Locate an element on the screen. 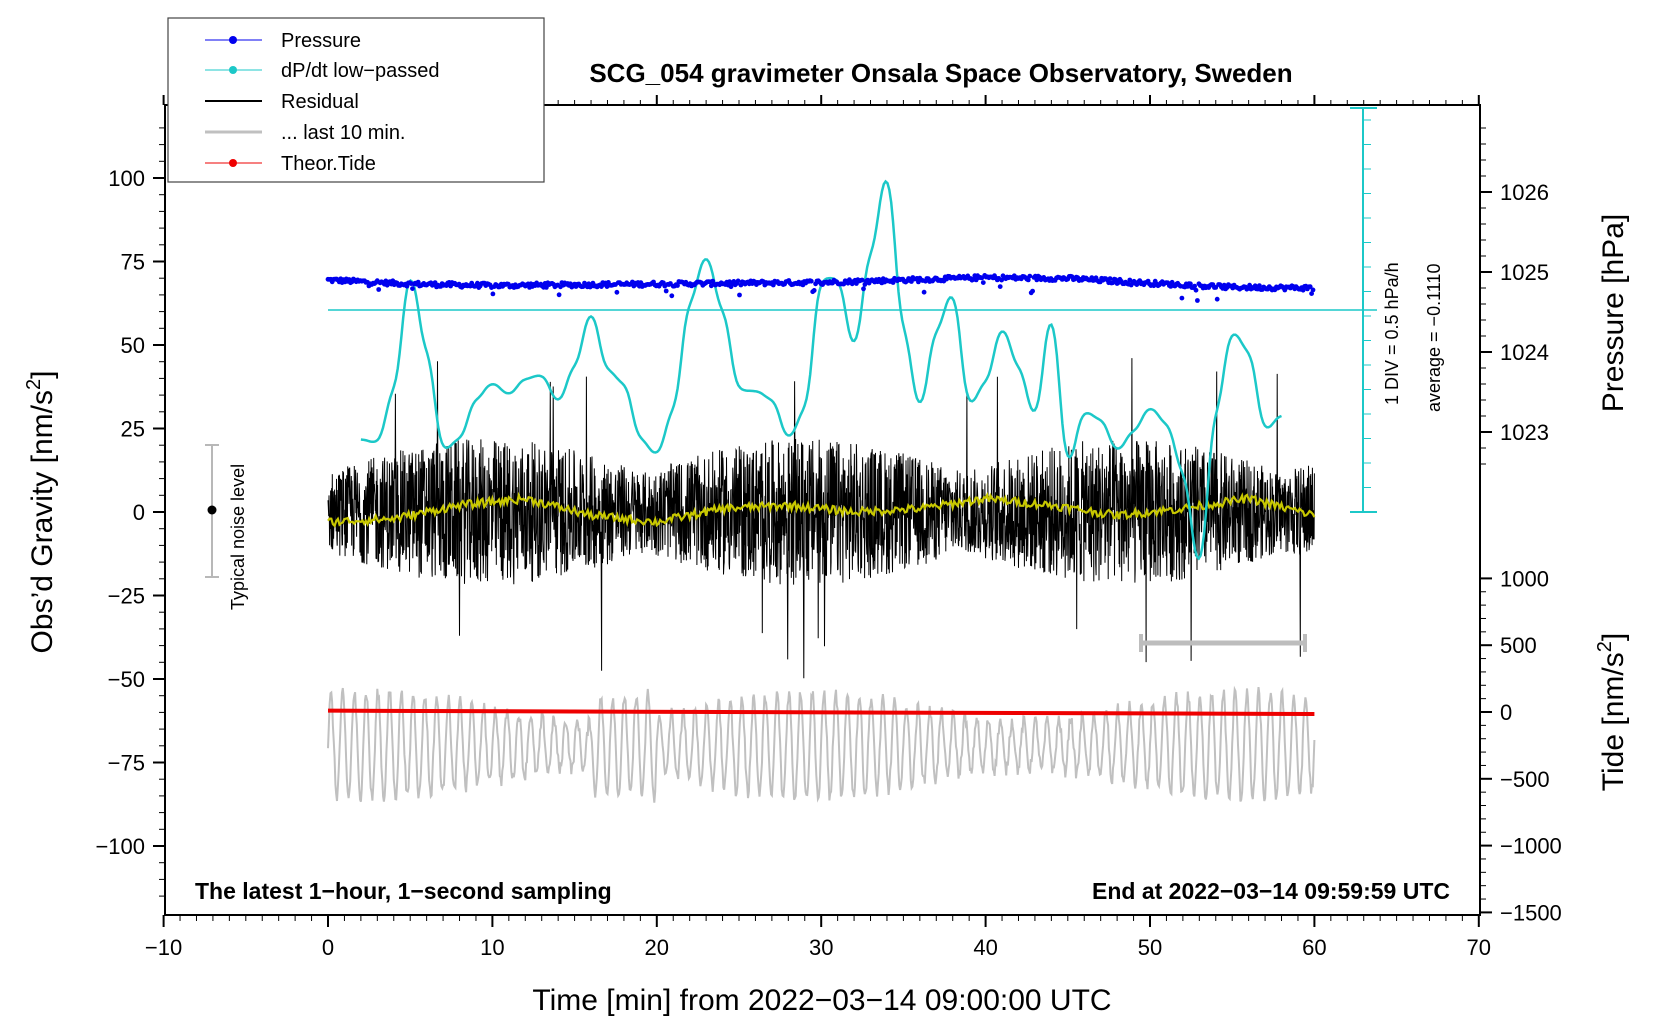 Image resolution: width=1660 pixels, height=1020 pixels. x-tick-label: 40 is located at coordinates (985, 947).